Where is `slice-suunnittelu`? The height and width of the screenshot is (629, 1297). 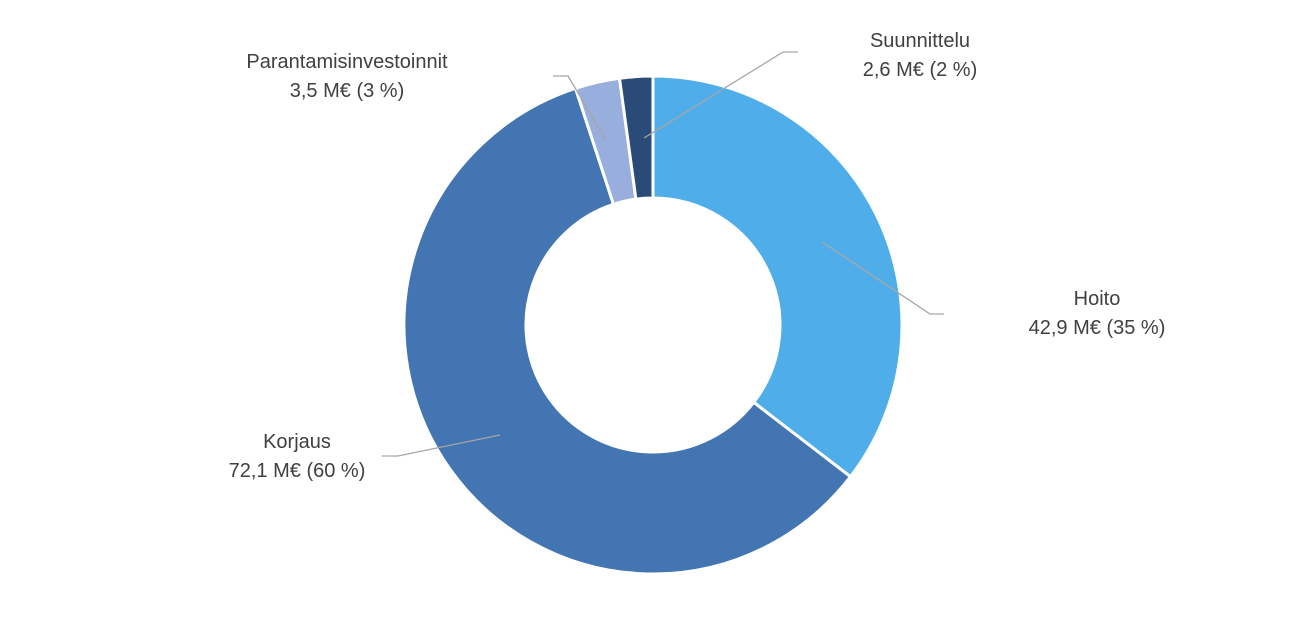
slice-suunnittelu is located at coordinates (636, 137).